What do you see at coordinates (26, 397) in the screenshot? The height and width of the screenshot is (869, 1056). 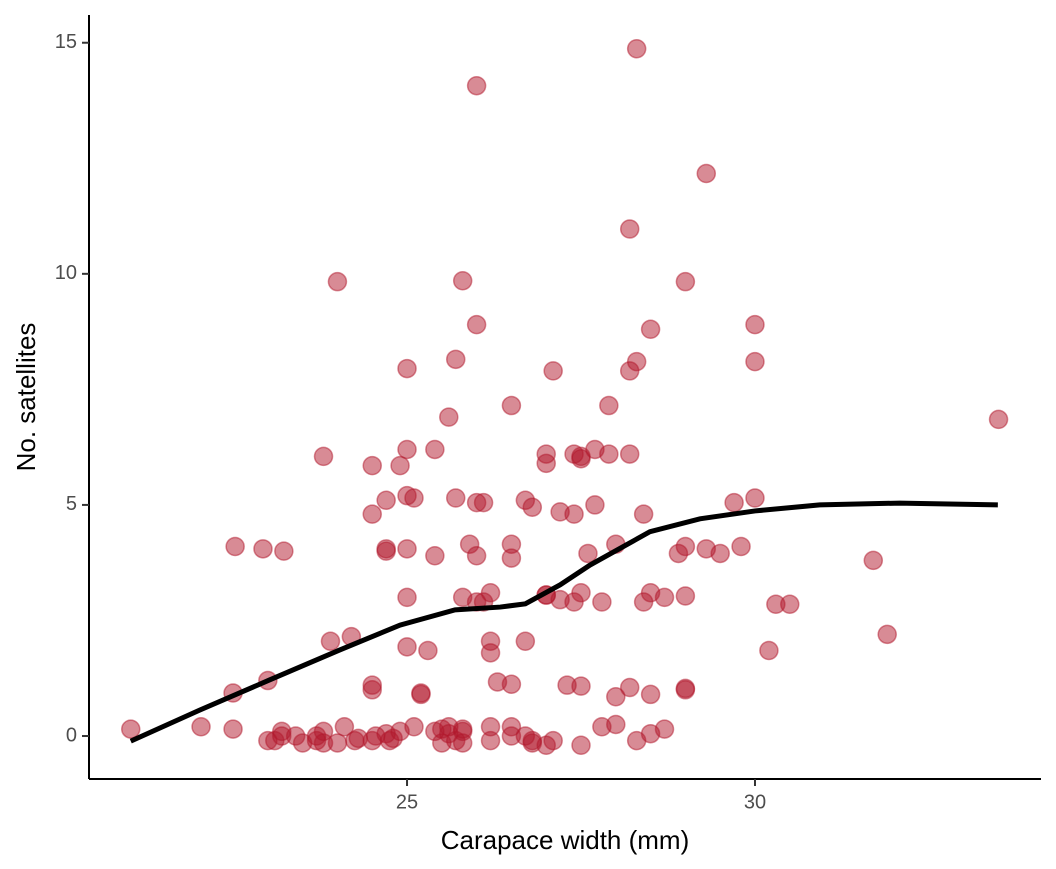 I see `y-axis-label: No. satellites` at bounding box center [26, 397].